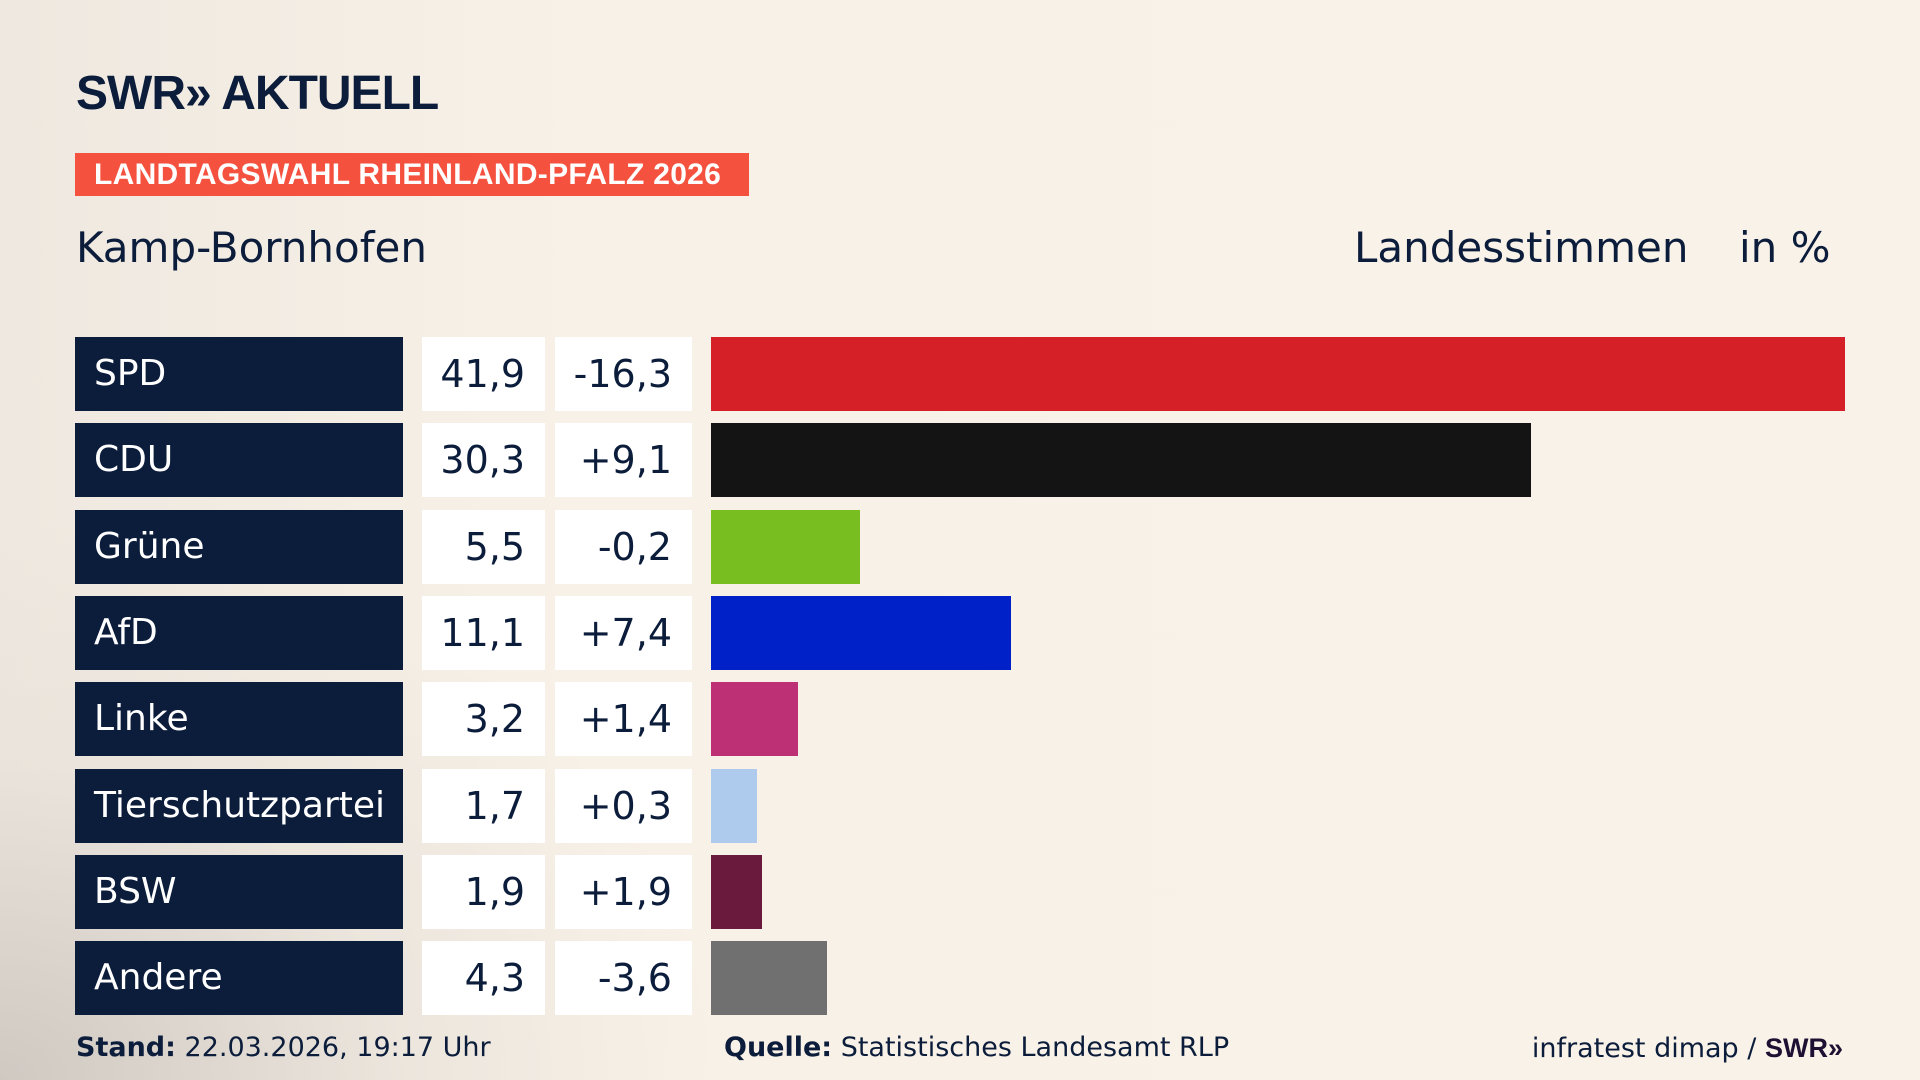 This screenshot has width=1920, height=1080. I want to click on party-name: Tierschutzpartei, so click(239, 805).